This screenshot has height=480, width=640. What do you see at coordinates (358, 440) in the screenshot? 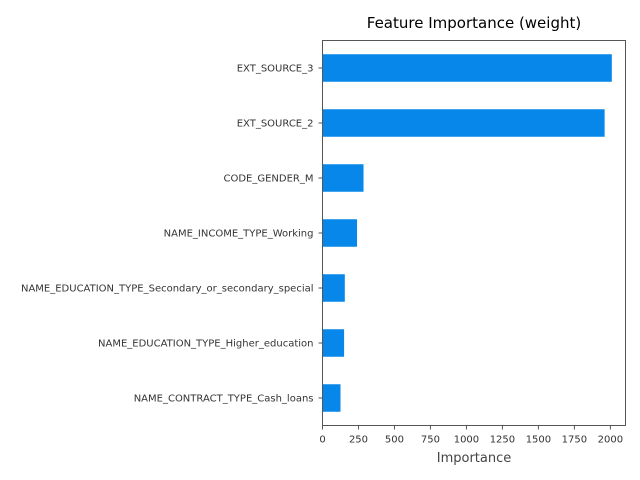
I see `x-tick-label: 250` at bounding box center [358, 440].